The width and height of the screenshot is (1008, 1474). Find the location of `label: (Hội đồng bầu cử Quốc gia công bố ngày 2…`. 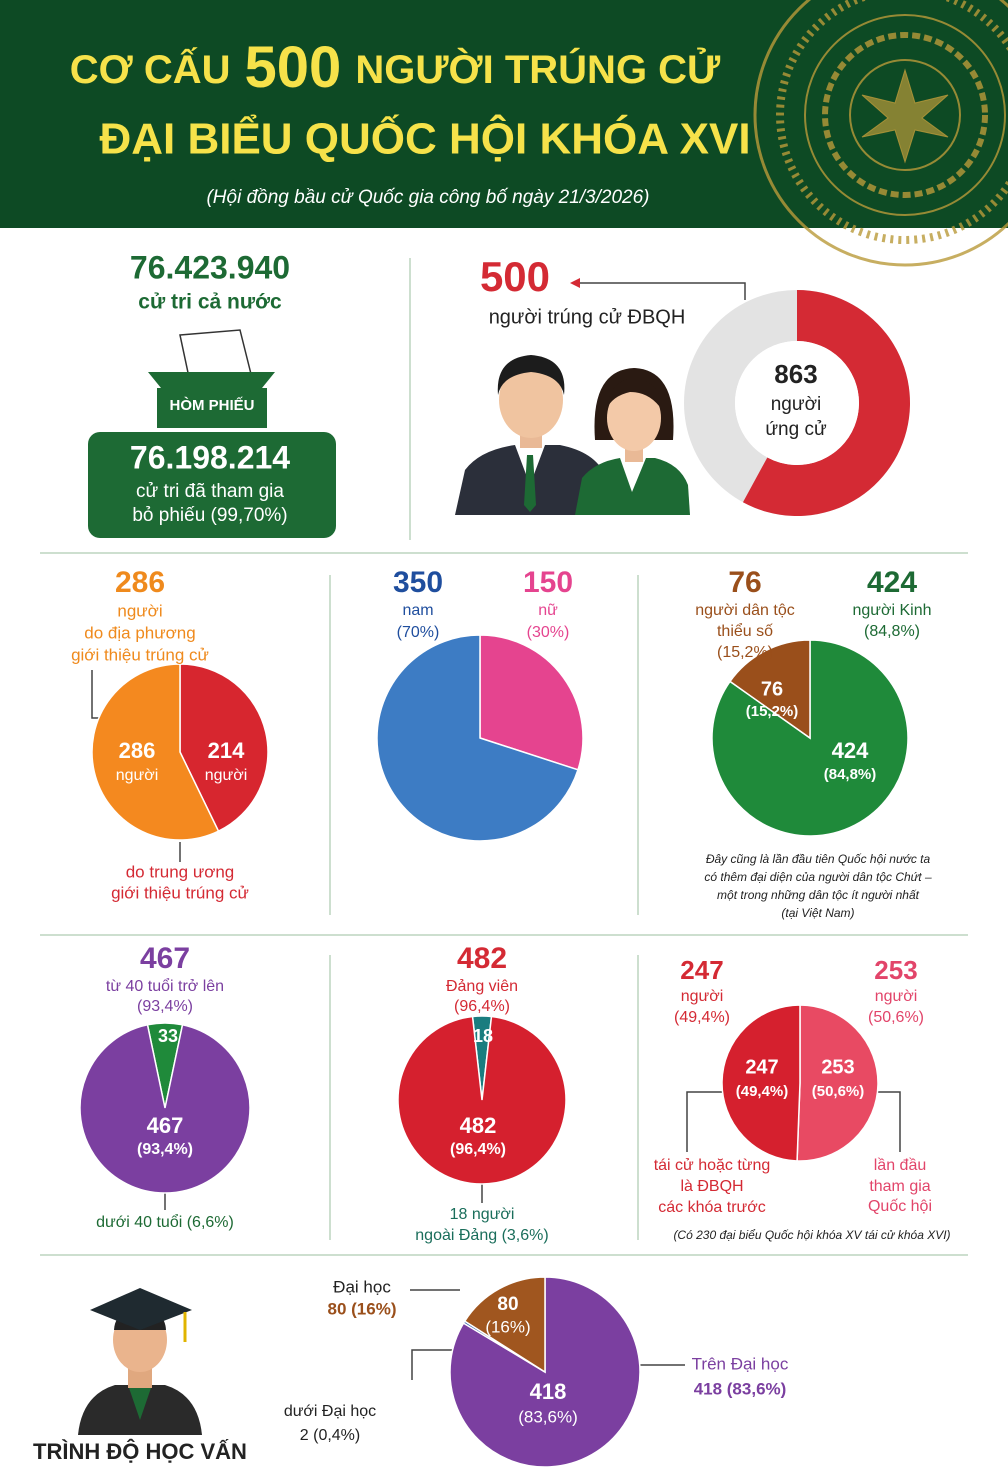

label: (Hội đồng bầu cử Quốc gia công bố ngày 2… is located at coordinates (427, 197).